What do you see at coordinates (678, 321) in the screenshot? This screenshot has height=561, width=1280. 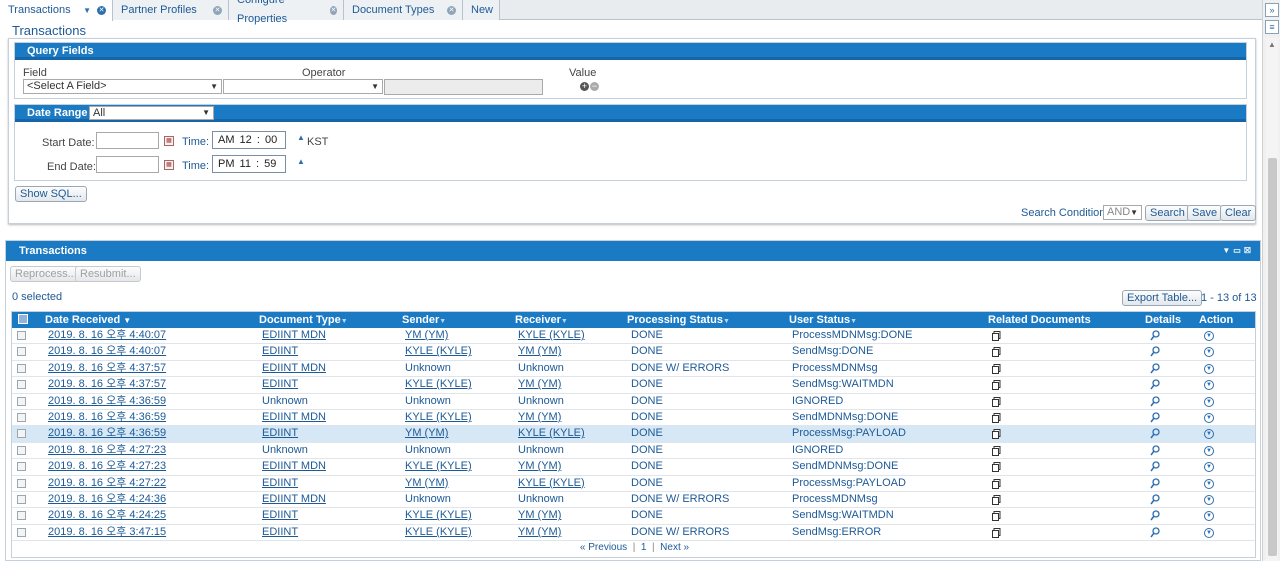 I see `col-processing-status: Processing Status▼` at bounding box center [678, 321].